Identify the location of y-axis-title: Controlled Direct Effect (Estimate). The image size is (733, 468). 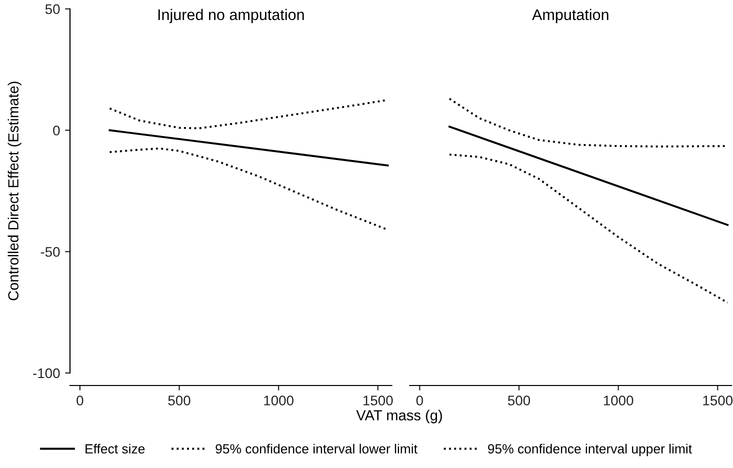
(15, 191).